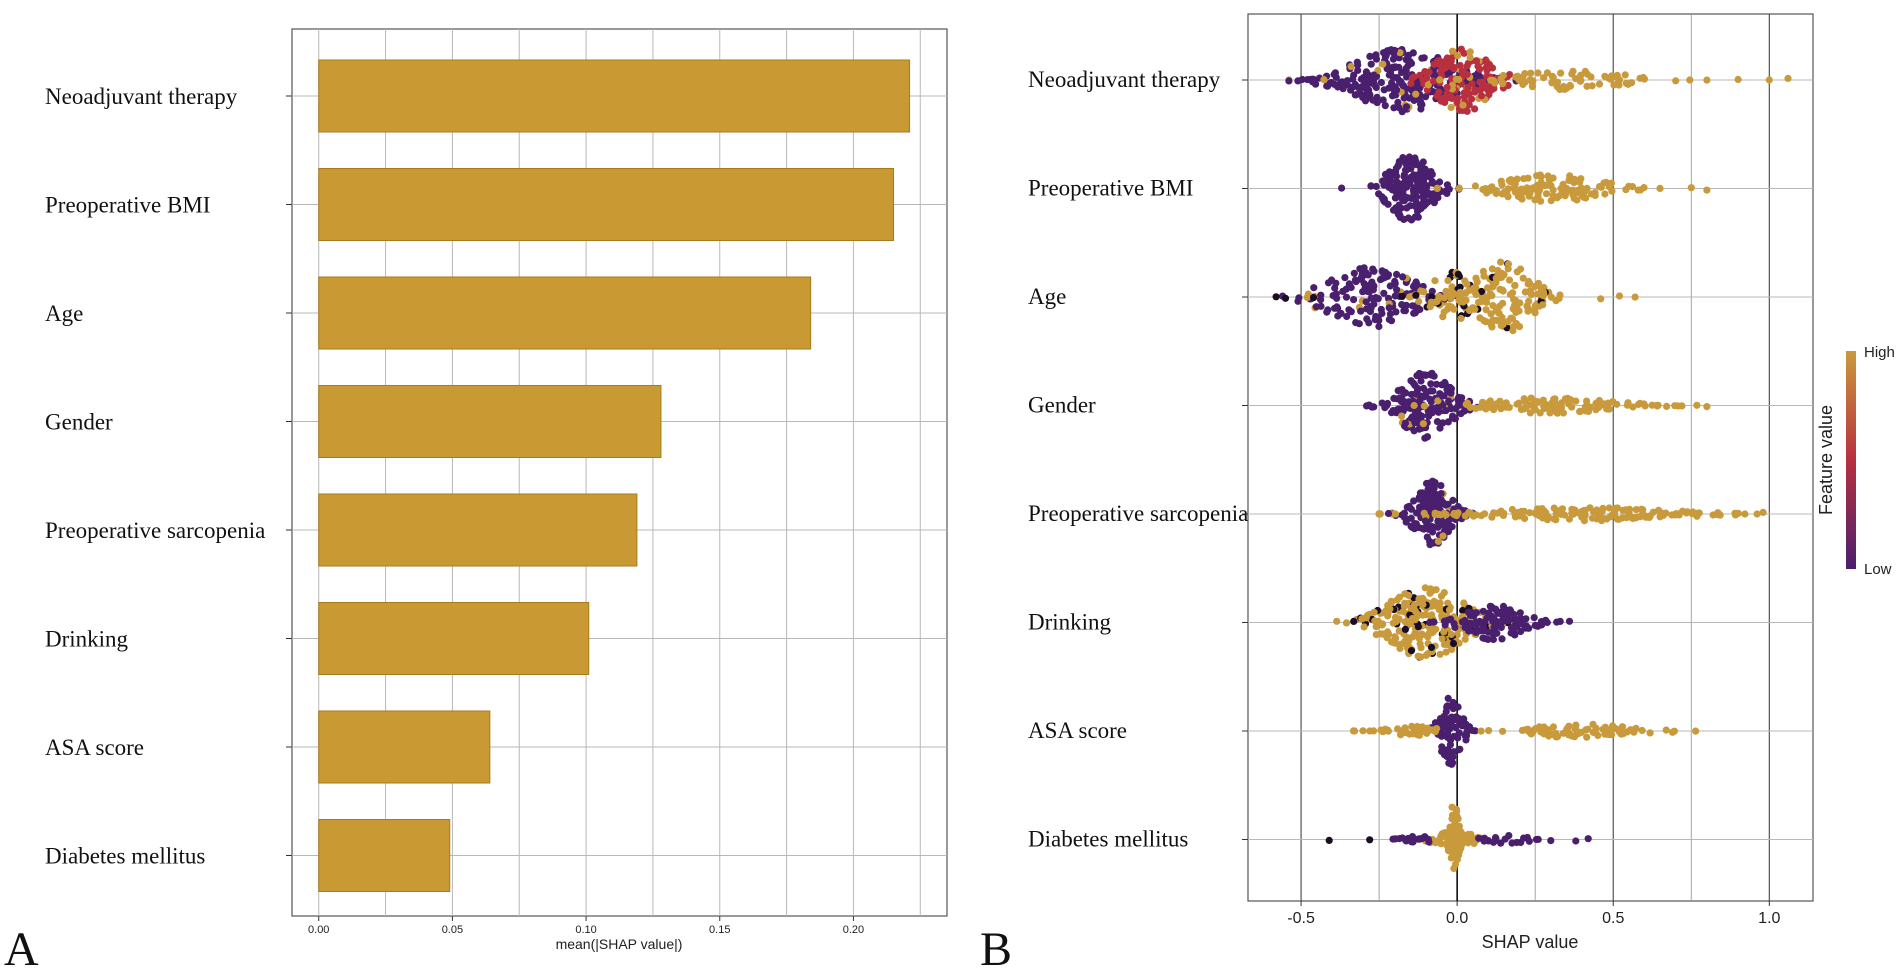  Describe the element at coordinates (452, 930) in the screenshot. I see `bar-x-tick-label: 0.05` at that location.